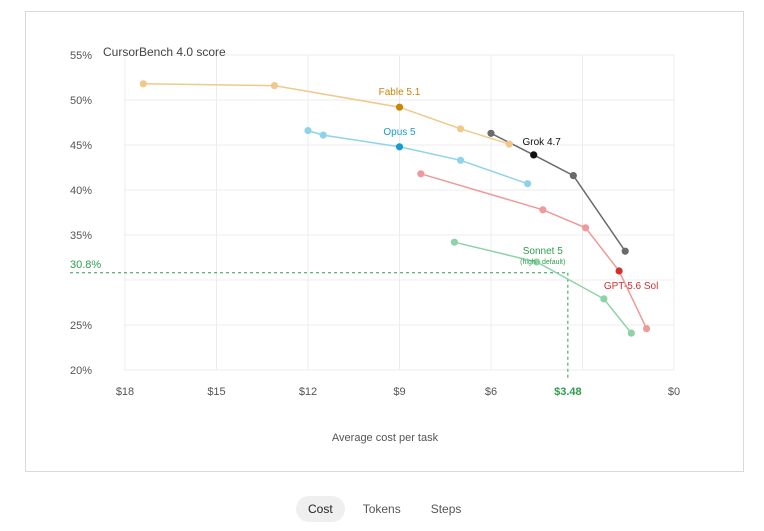  I want to click on x-tick-label: $0, so click(674, 392).